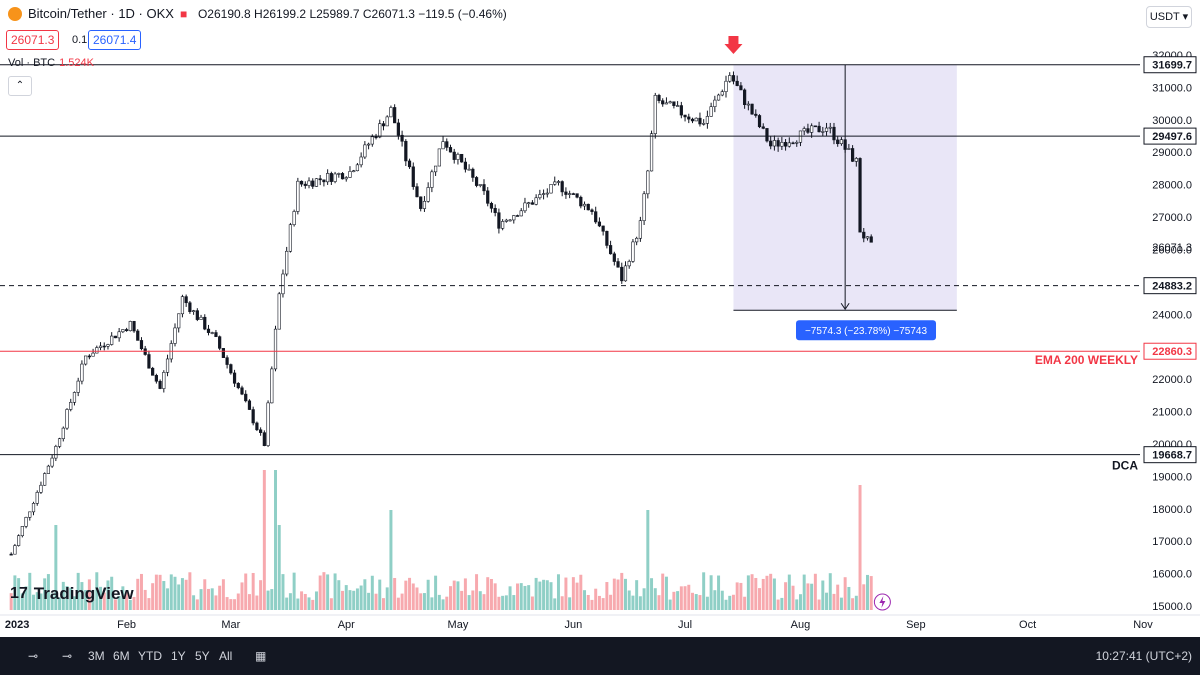 The image size is (1200, 675). What do you see at coordinates (67, 656) in the screenshot?
I see `compare-icon-2: ⊸` at bounding box center [67, 656].